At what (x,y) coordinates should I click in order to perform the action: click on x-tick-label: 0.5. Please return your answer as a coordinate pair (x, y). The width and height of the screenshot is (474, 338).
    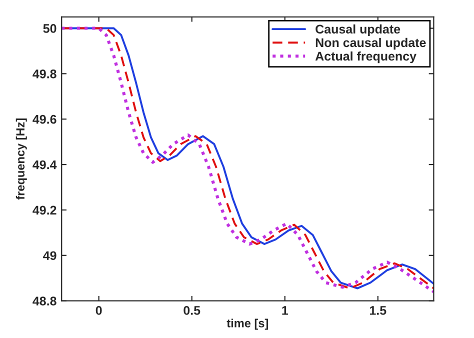
    Looking at the image, I should click on (192, 310).